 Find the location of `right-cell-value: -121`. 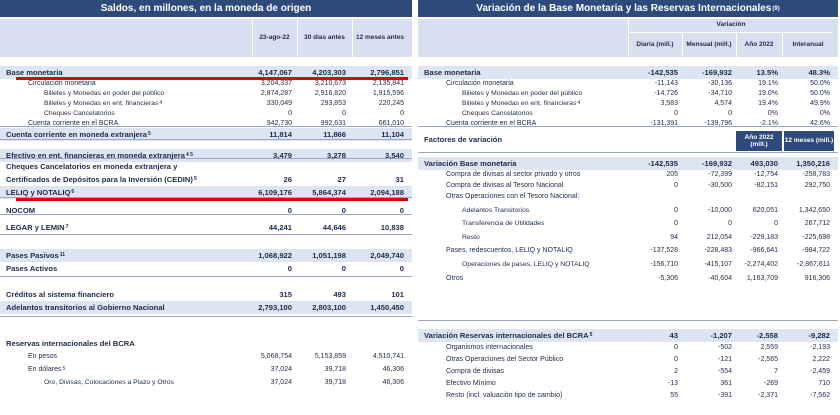

right-cell-value: -121 is located at coordinates (724, 359).